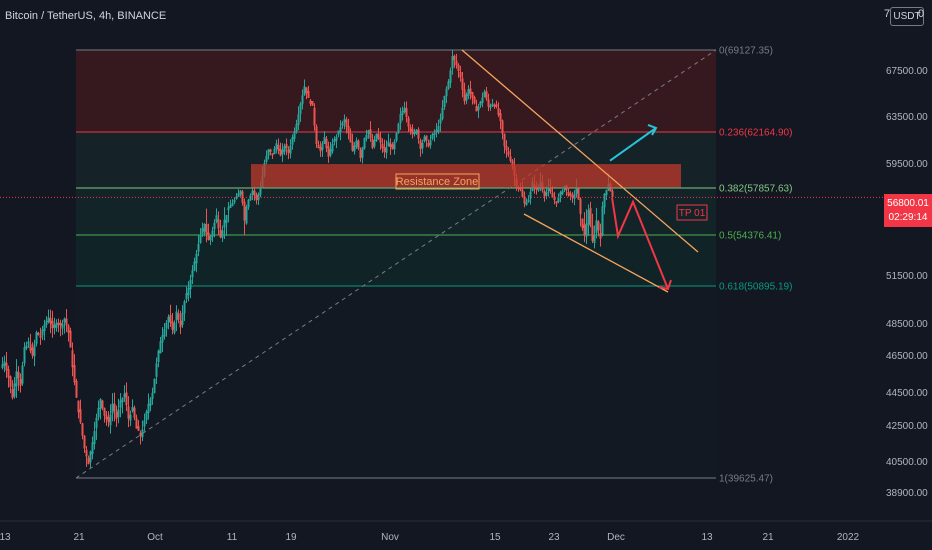 The image size is (932, 550). I want to click on currency-button: USDT, so click(907, 16).